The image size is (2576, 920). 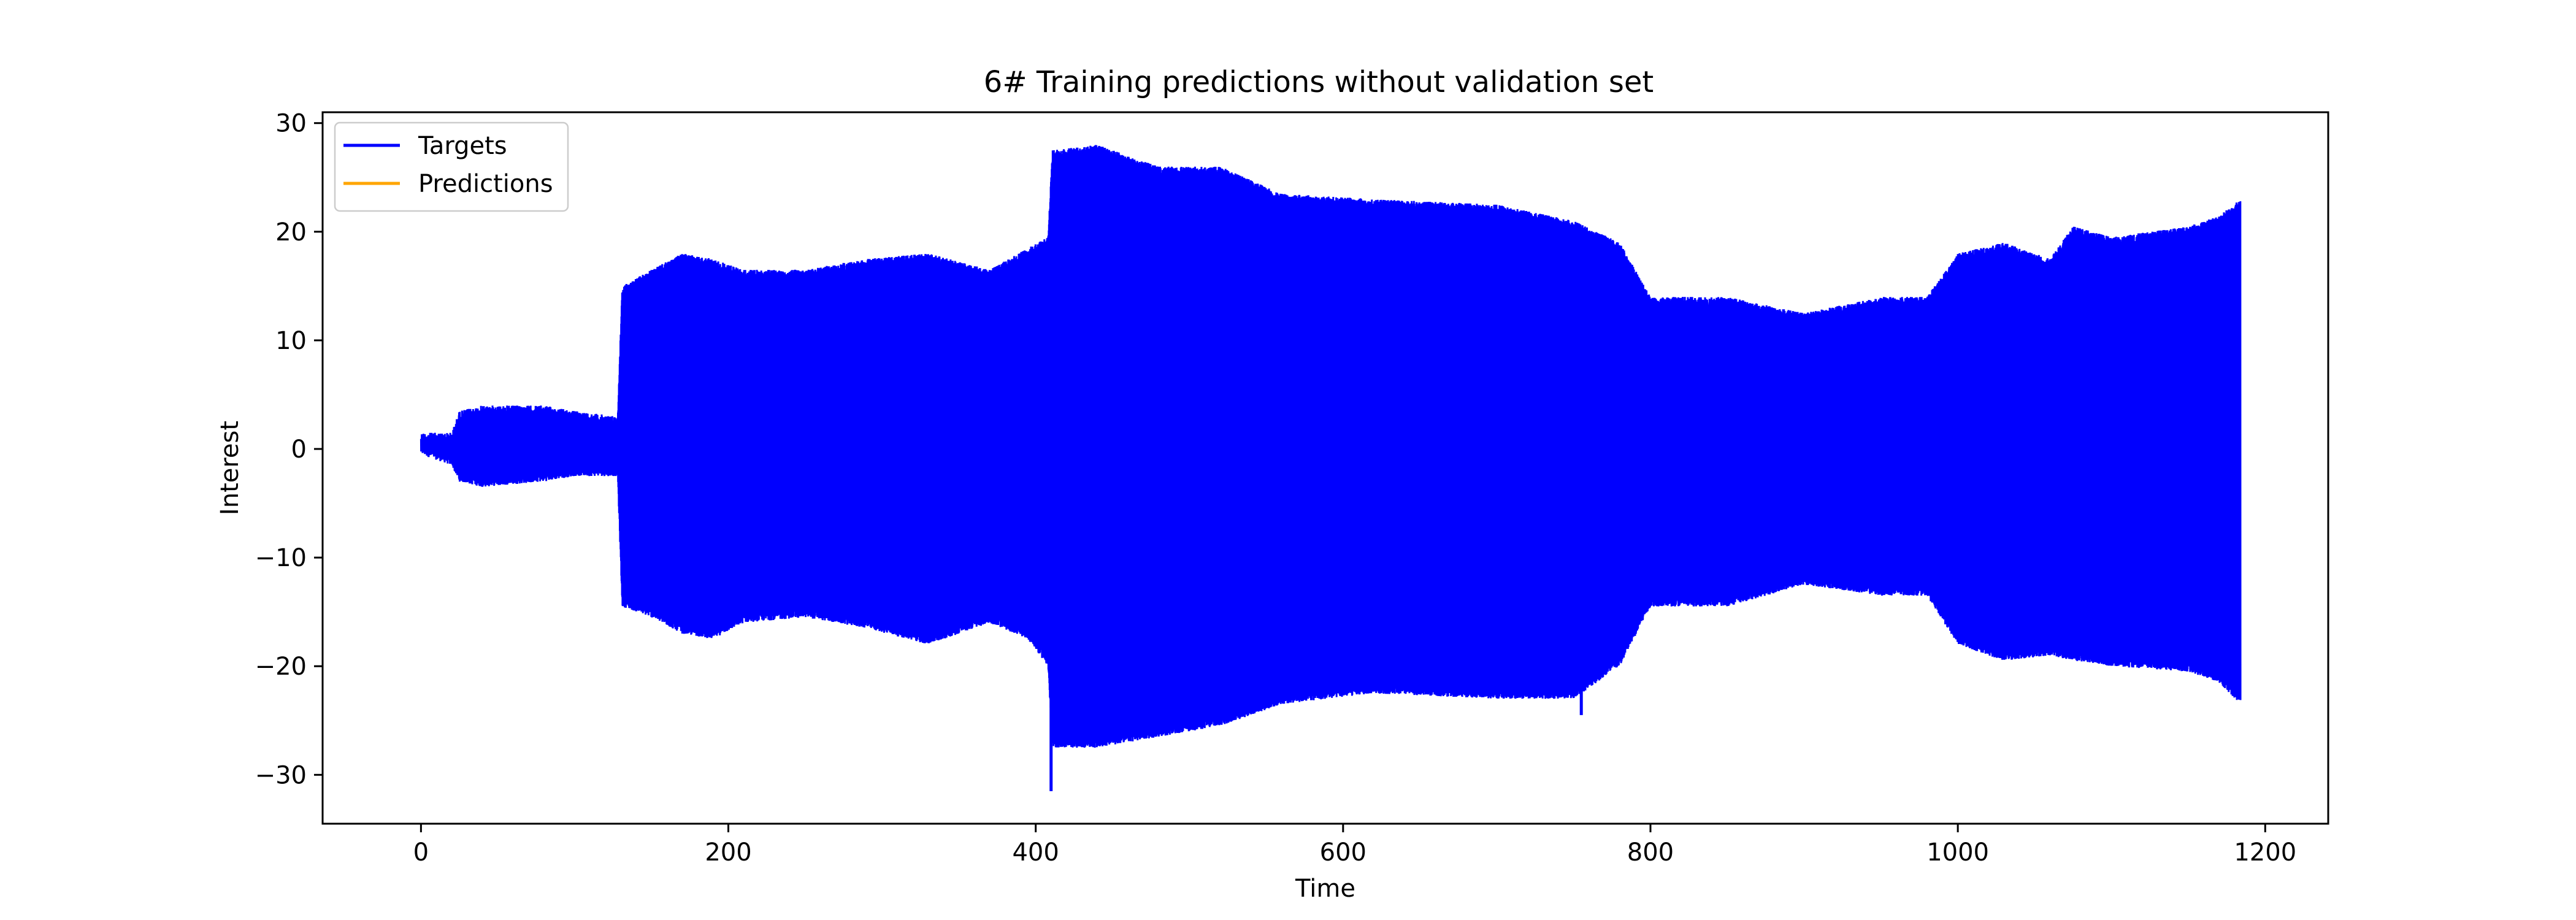 I want to click on x-tick-label: 600, so click(x=1343, y=852).